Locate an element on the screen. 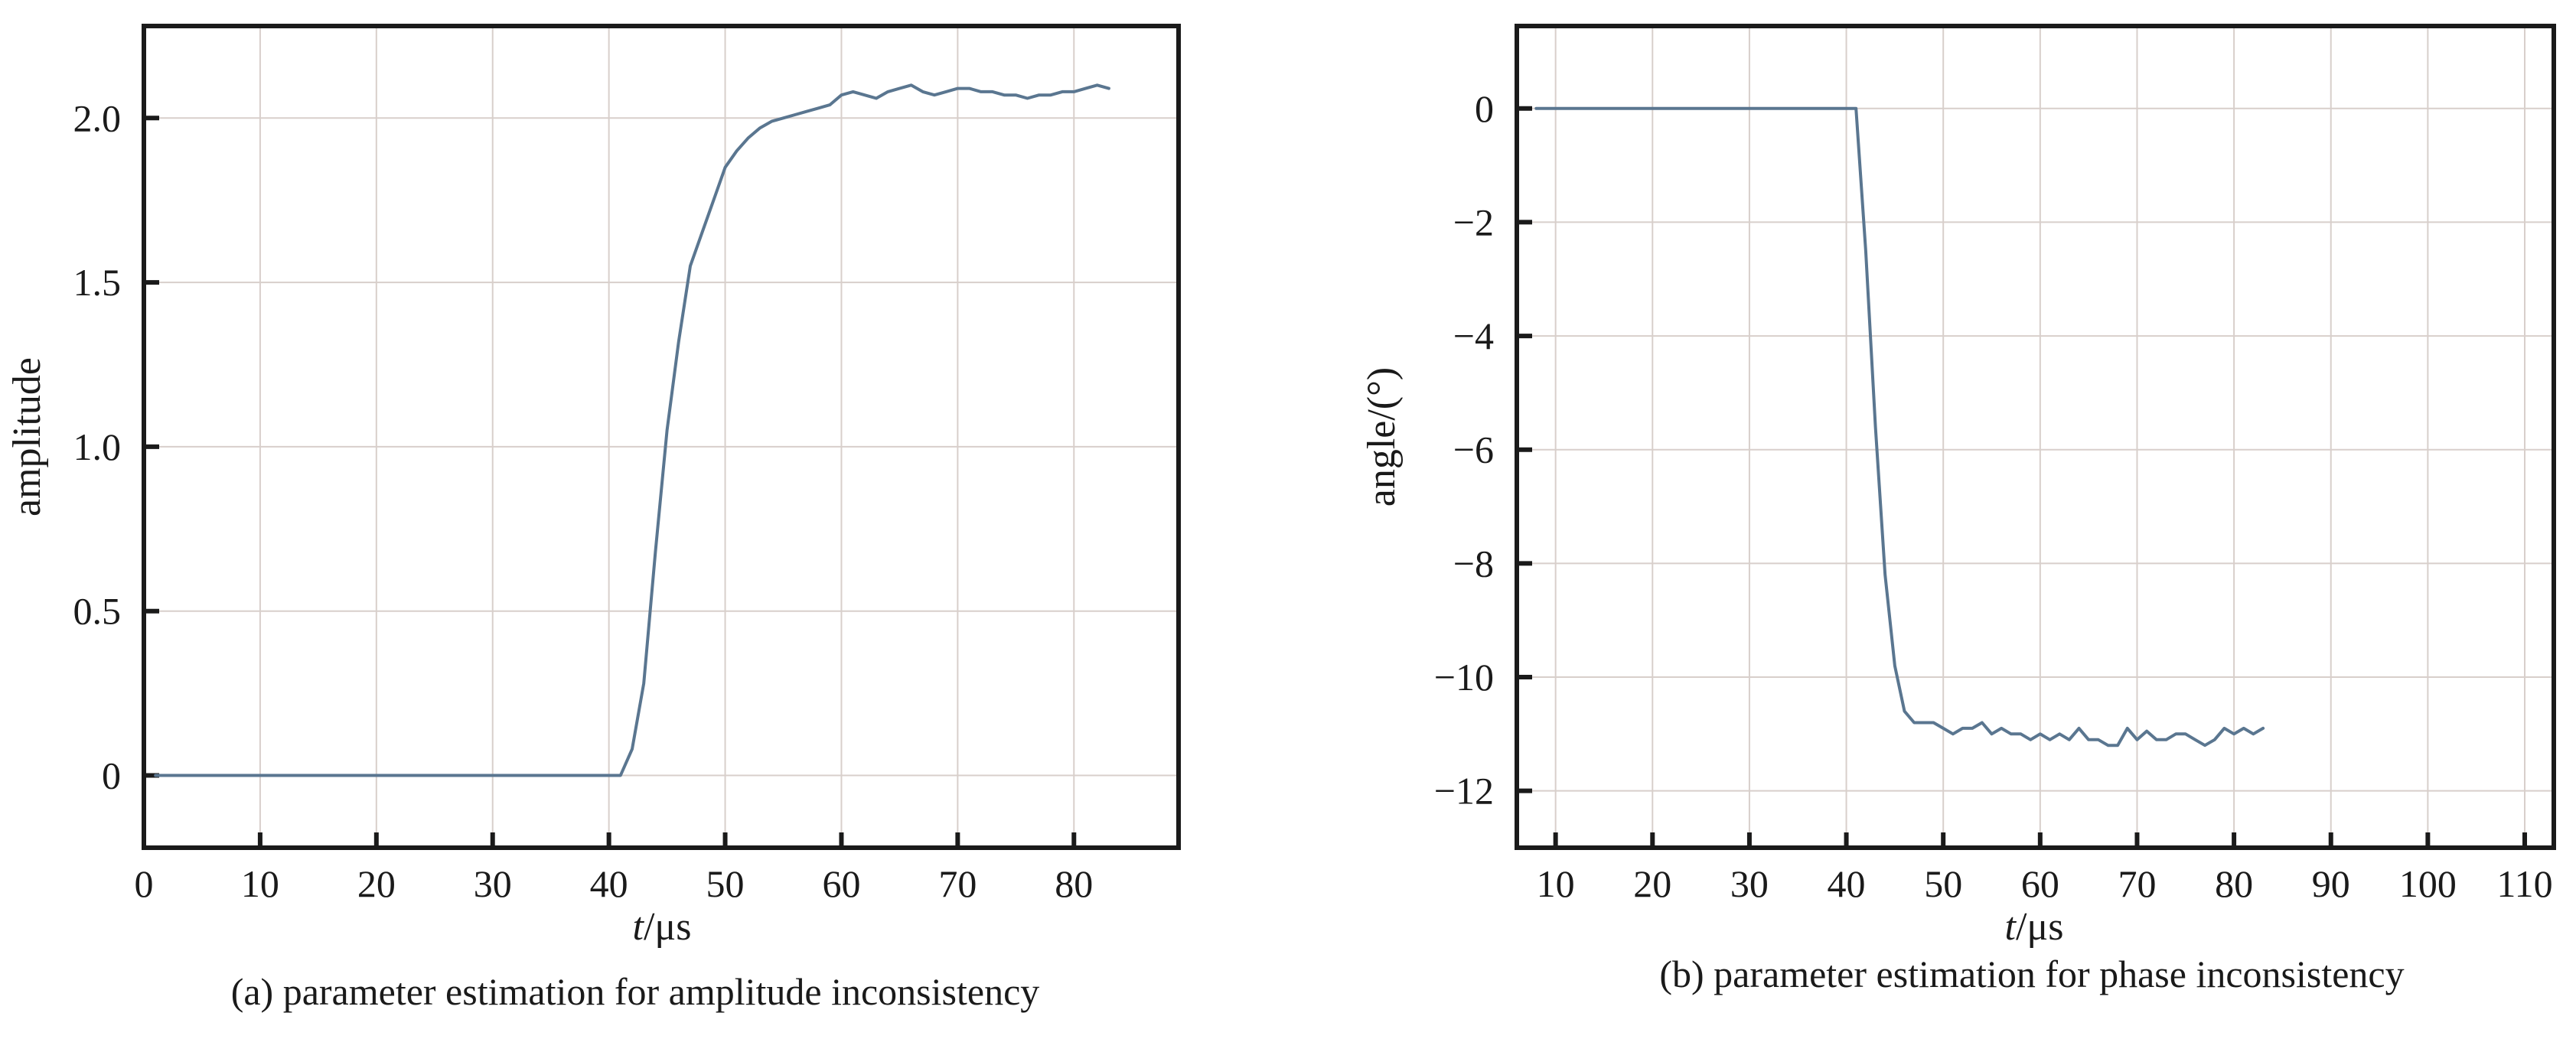 The image size is (2576, 1039). panel-b-y-tick-label: −6 is located at coordinates (1473, 450).